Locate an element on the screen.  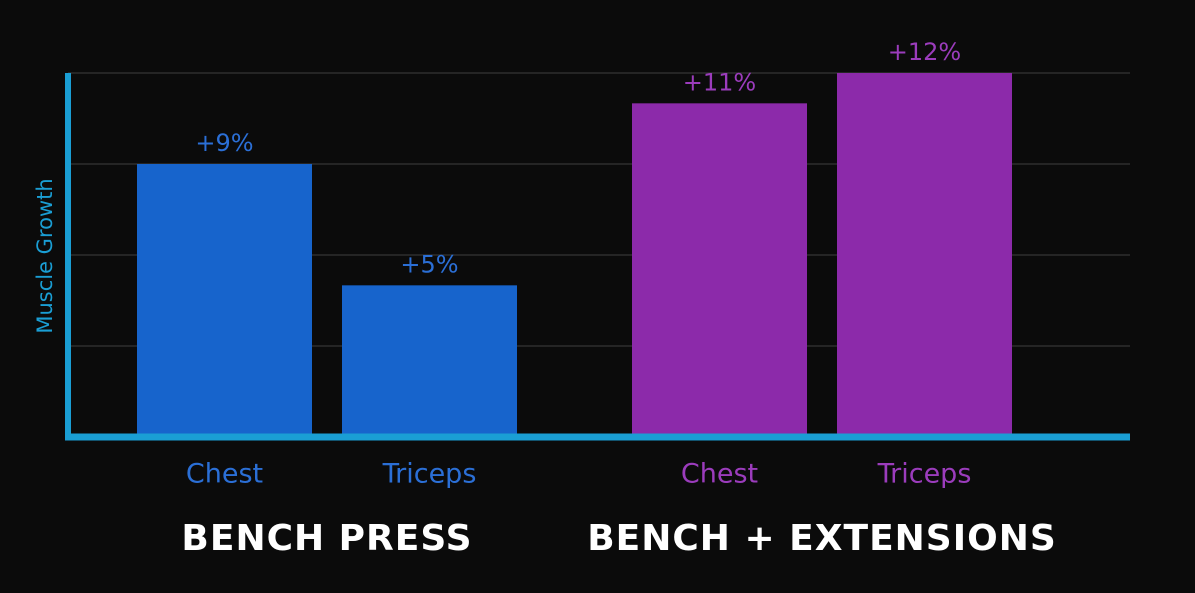
y-axis-label: Muscle Growth is located at coordinates (45, 255).